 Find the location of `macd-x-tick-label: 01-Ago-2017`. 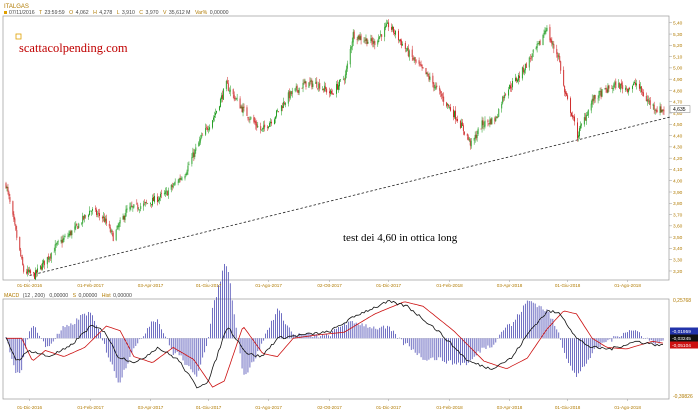

macd-x-tick-label: 01-Ago-2017 is located at coordinates (268, 407).